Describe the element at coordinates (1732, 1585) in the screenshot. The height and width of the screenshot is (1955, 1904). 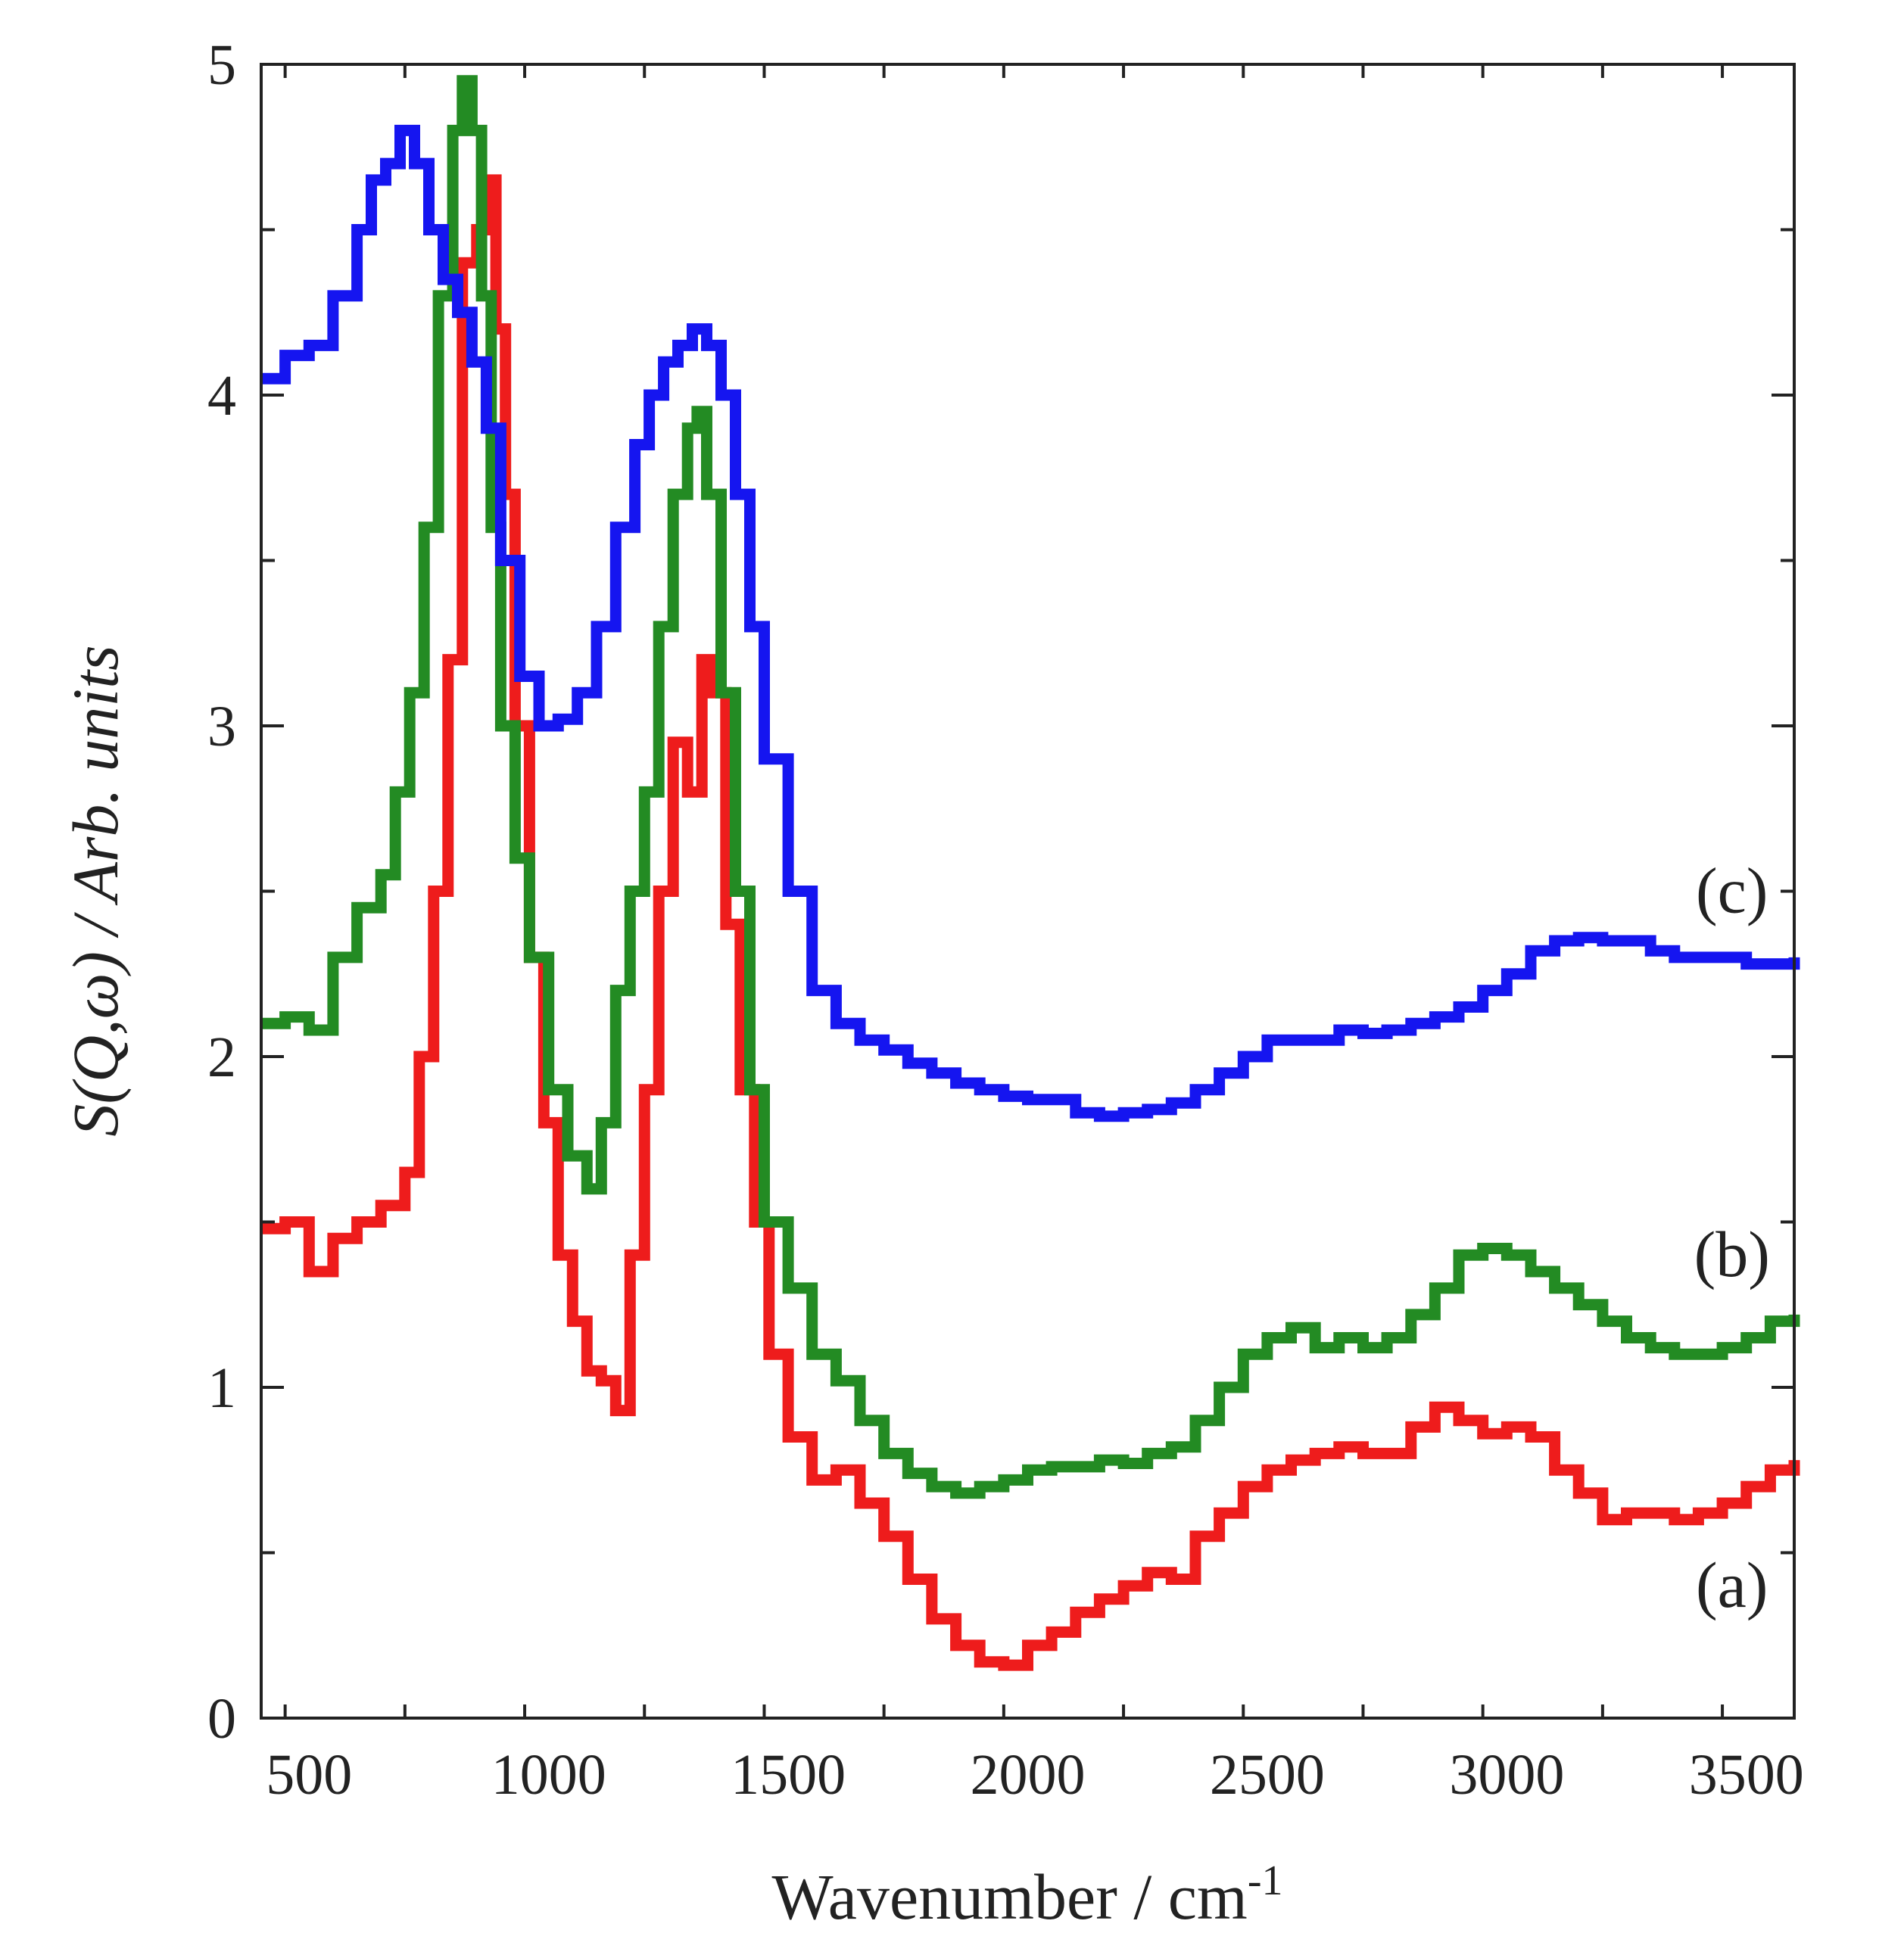
I see `series-label: (a)` at that location.